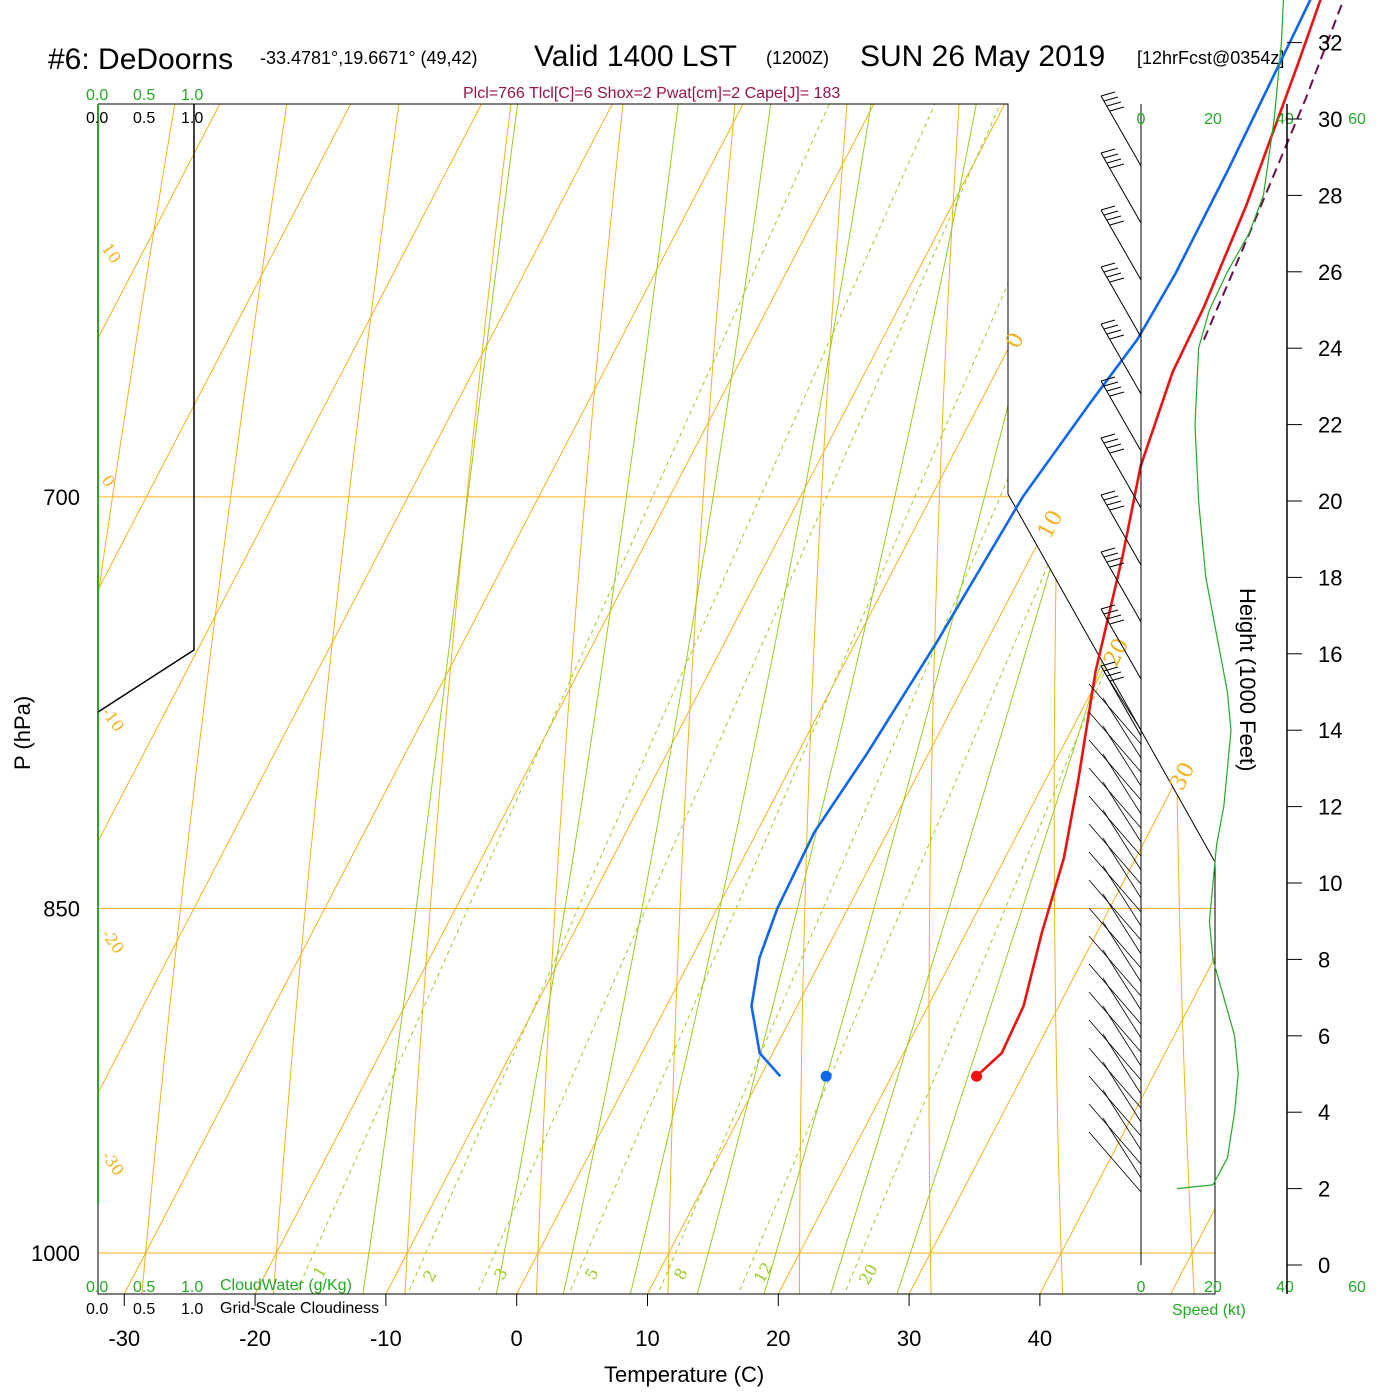 The image size is (1400, 1400). Describe the element at coordinates (1210, 58) in the screenshot. I see `forecast-info: [12hrFcst@0354z]` at that location.